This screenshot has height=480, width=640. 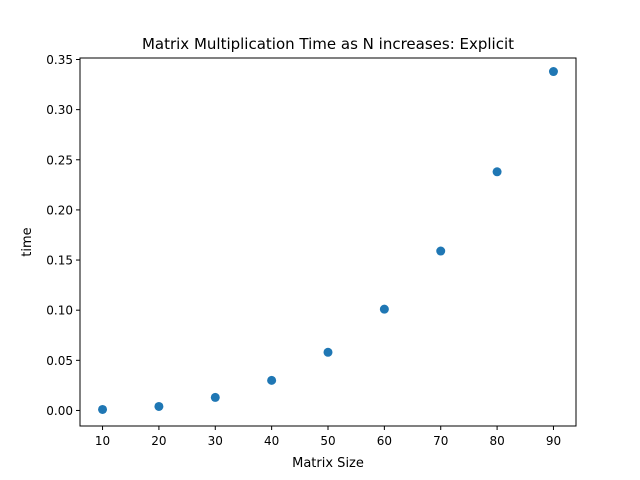 I want to click on y-tick-label: 0.25, so click(x=59, y=160).